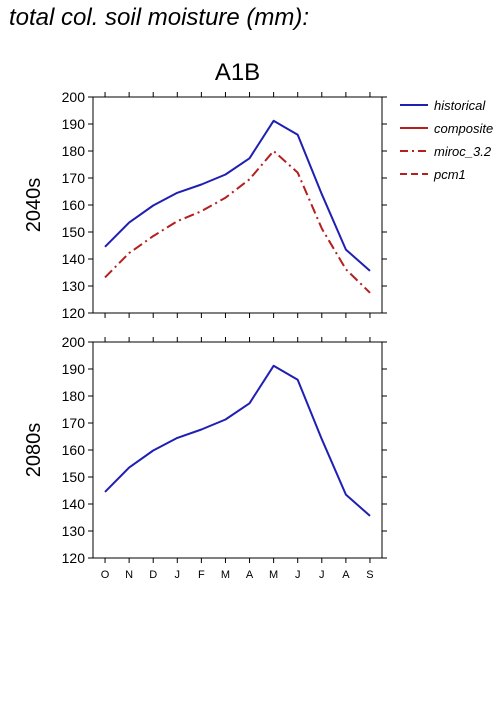 The image size is (501, 709). What do you see at coordinates (463, 151) in the screenshot?
I see `legend-label: miroc_3.2` at bounding box center [463, 151].